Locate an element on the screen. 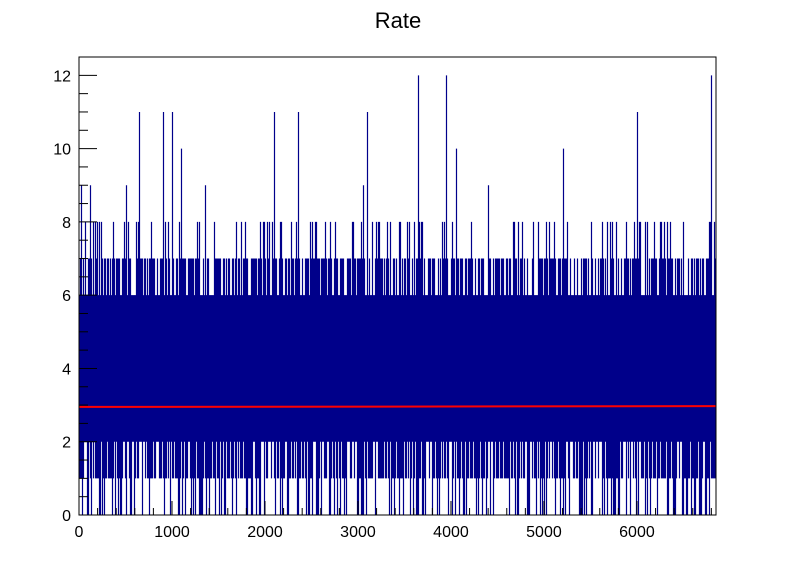 Image resolution: width=796 pixels, height=572 pixels. chart-title: Rate is located at coordinates (398, 20).